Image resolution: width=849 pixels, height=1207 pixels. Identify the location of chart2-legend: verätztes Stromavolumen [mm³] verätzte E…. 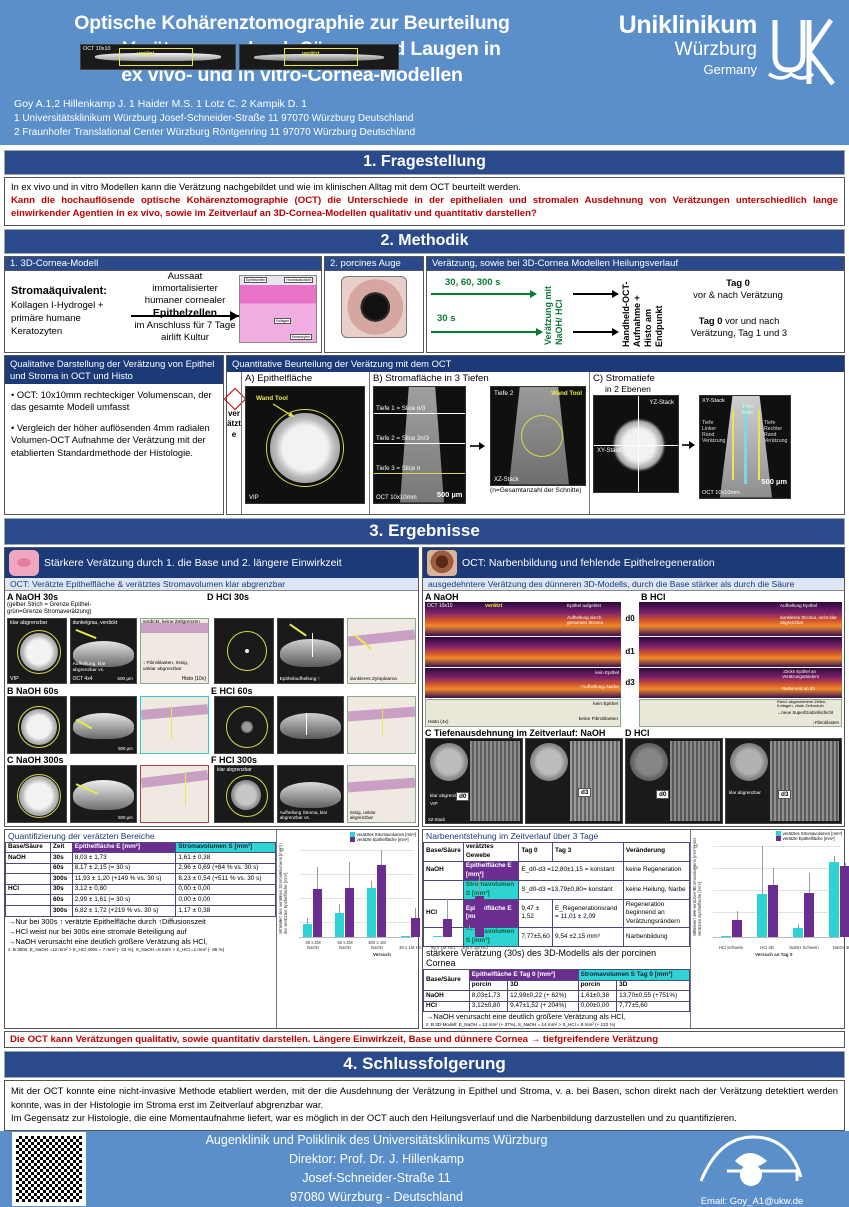
(808, 835).